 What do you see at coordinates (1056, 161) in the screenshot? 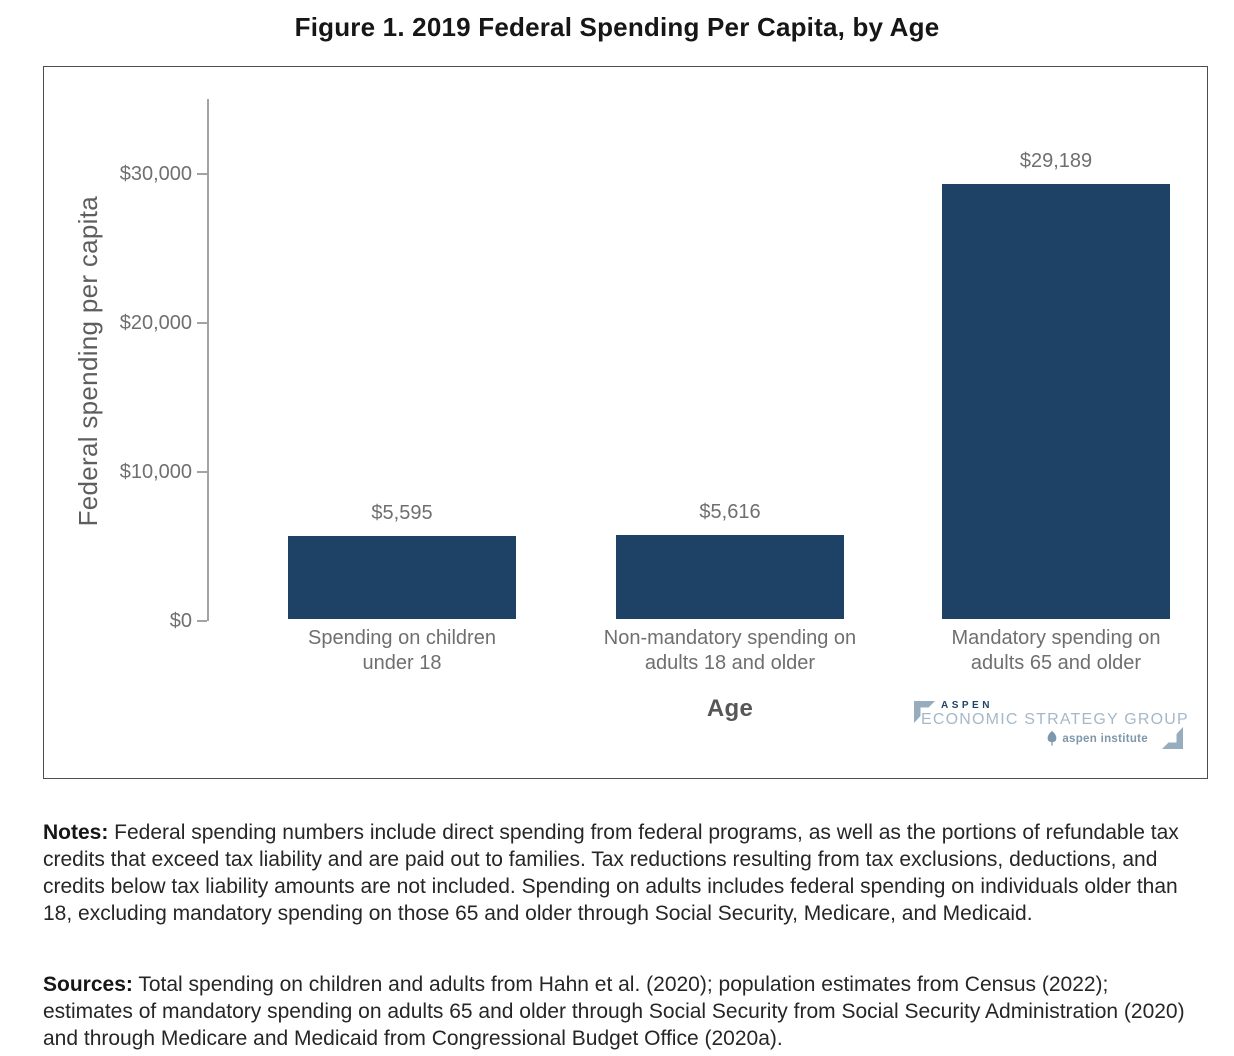
I see `bar-value-label: $29,189` at bounding box center [1056, 161].